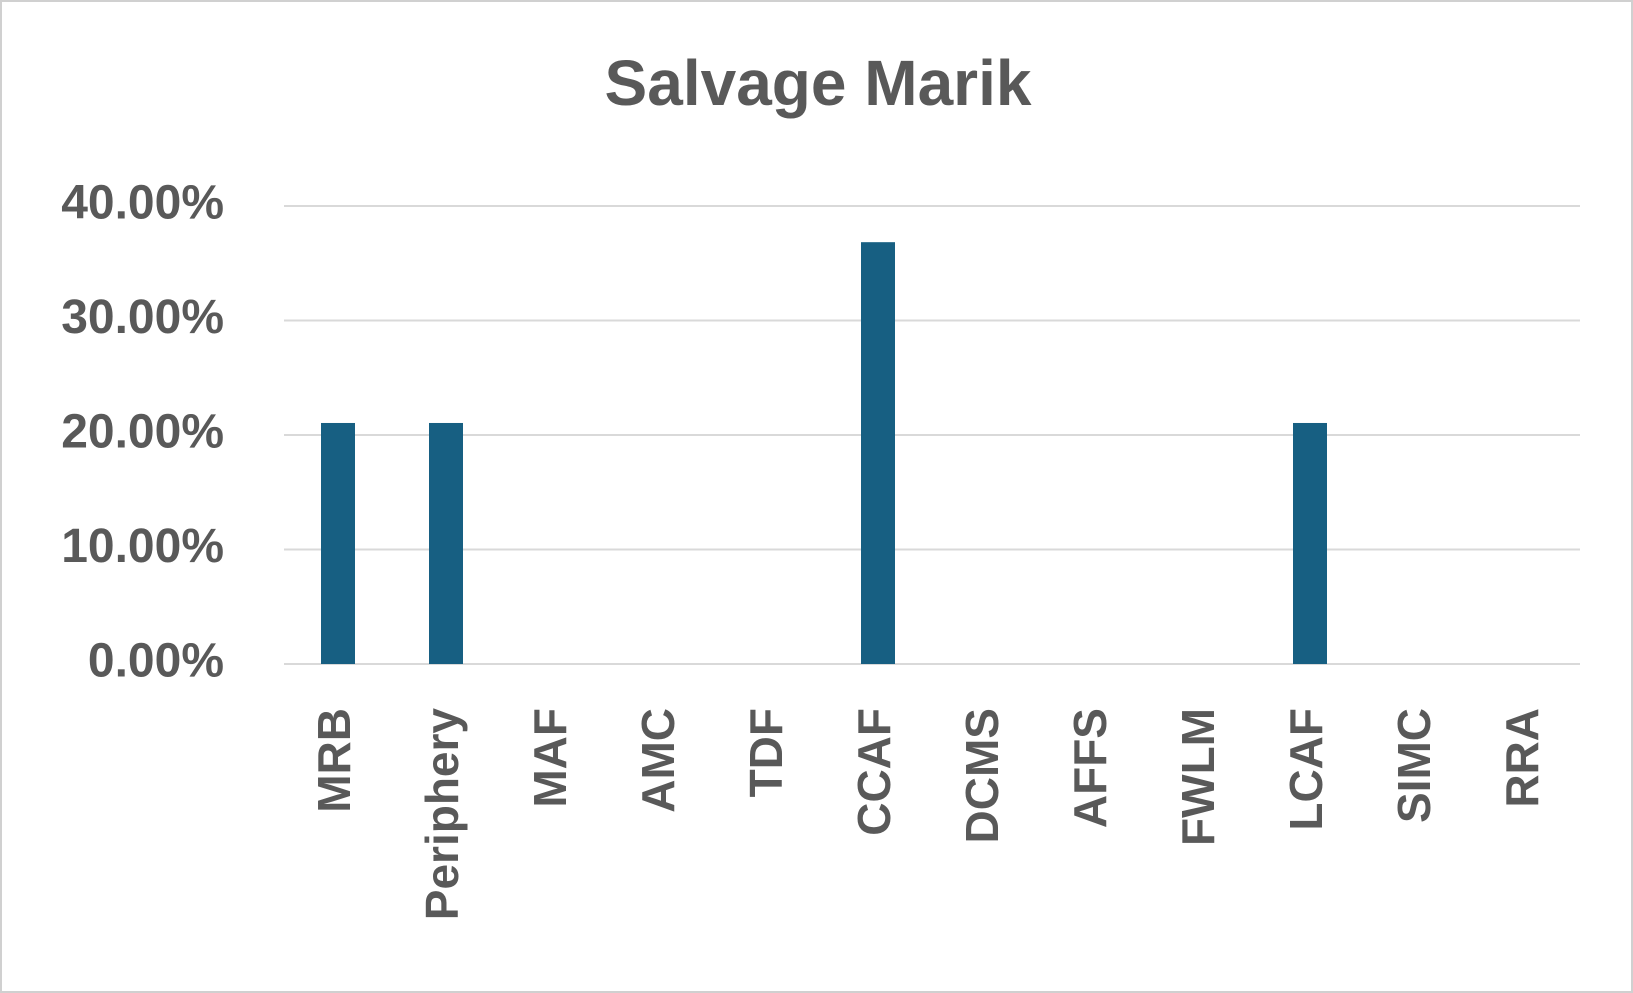 This screenshot has width=1633, height=993. What do you see at coordinates (1090, 768) in the screenshot?
I see `x-tick-label: AFFS` at bounding box center [1090, 768].